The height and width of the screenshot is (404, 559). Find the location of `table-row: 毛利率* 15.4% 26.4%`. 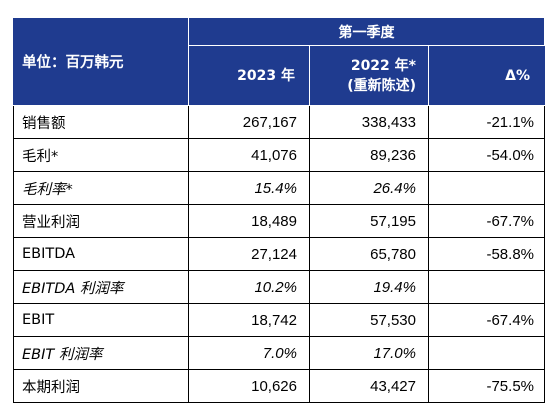

table-row: 毛利率* 15.4% 26.4% is located at coordinates (279, 188).